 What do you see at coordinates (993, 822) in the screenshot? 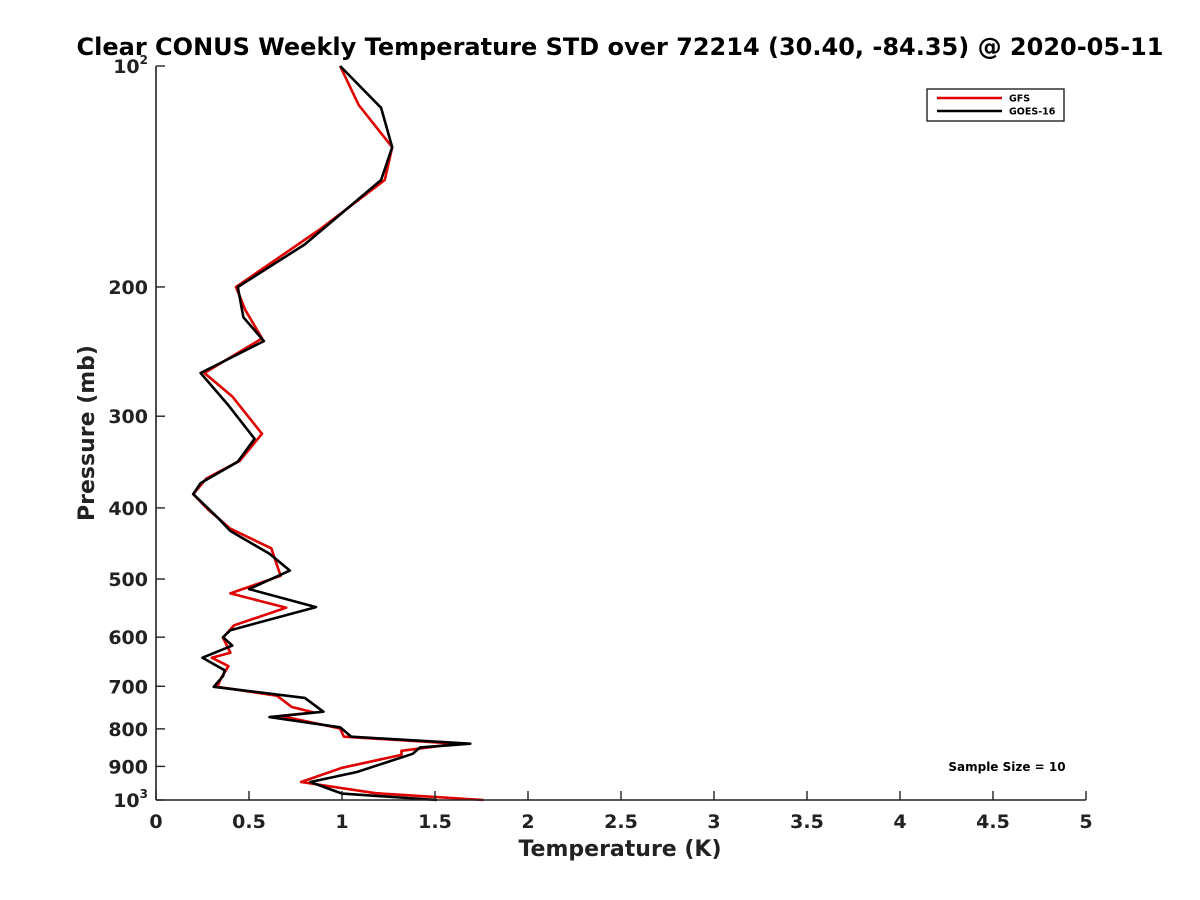
I see `x-tick-label: 4.5` at bounding box center [993, 822].